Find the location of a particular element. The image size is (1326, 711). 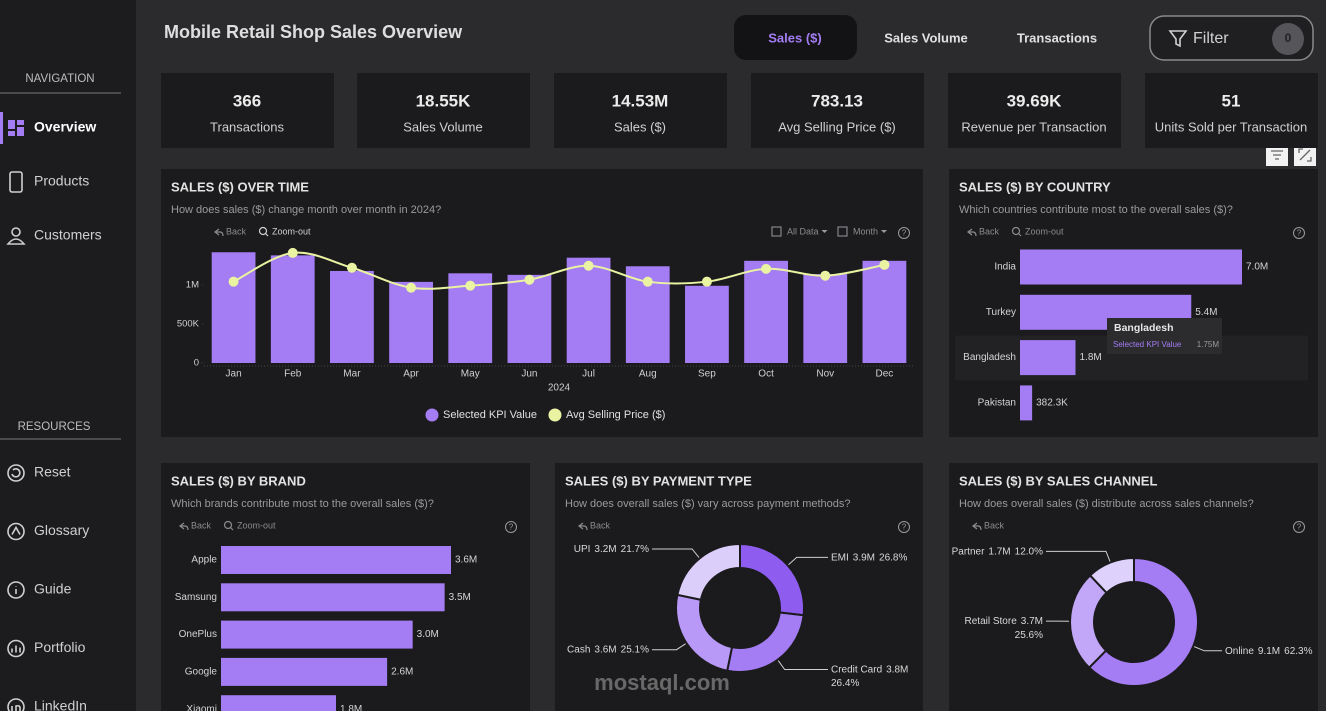

resource-label: Reset is located at coordinates (52, 472).